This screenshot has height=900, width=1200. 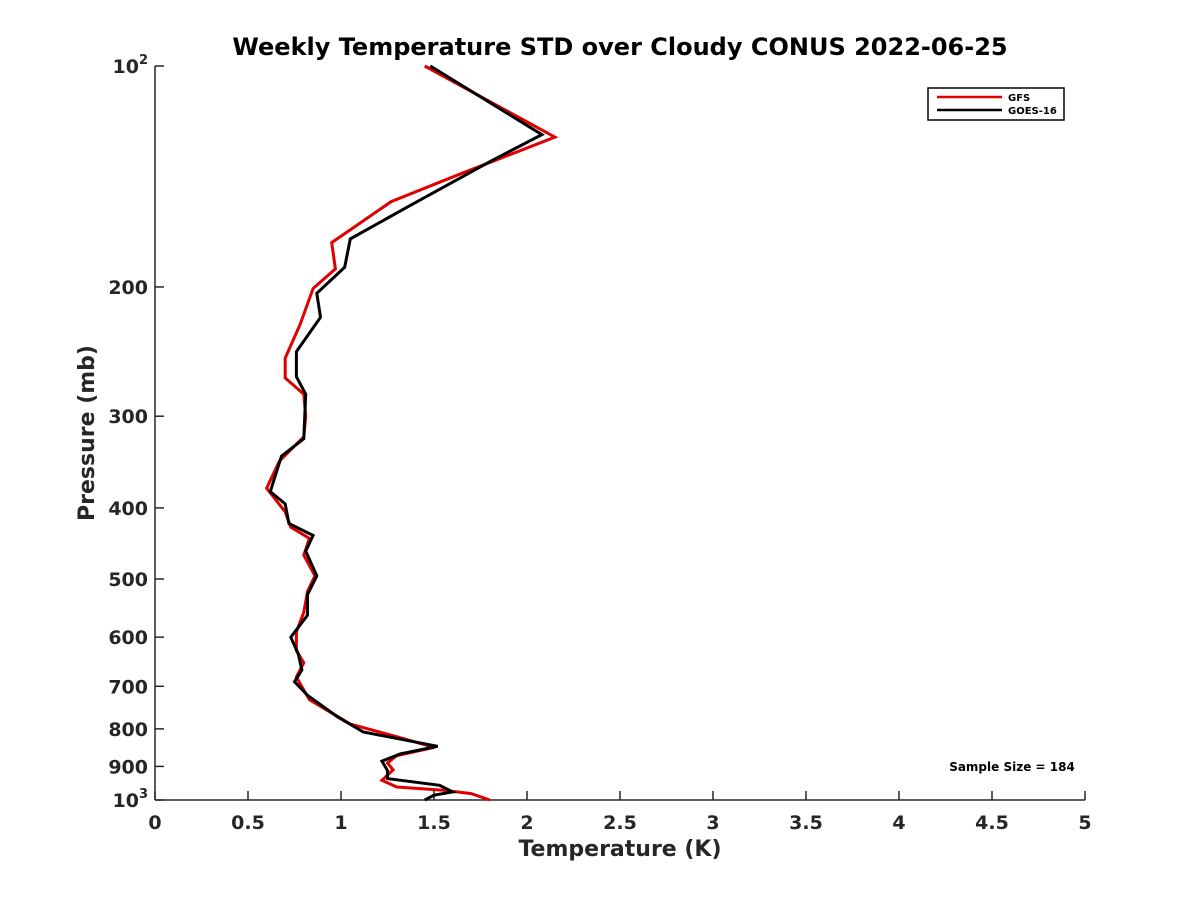 What do you see at coordinates (898, 823) in the screenshot?
I see `x-tick-label: 4` at bounding box center [898, 823].